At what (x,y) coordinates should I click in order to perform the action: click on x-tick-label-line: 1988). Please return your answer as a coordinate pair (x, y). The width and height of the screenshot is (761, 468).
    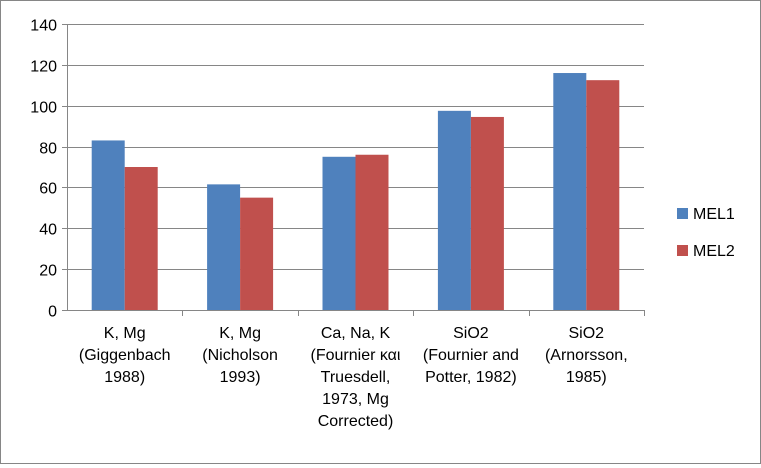
    Looking at the image, I should click on (124, 377).